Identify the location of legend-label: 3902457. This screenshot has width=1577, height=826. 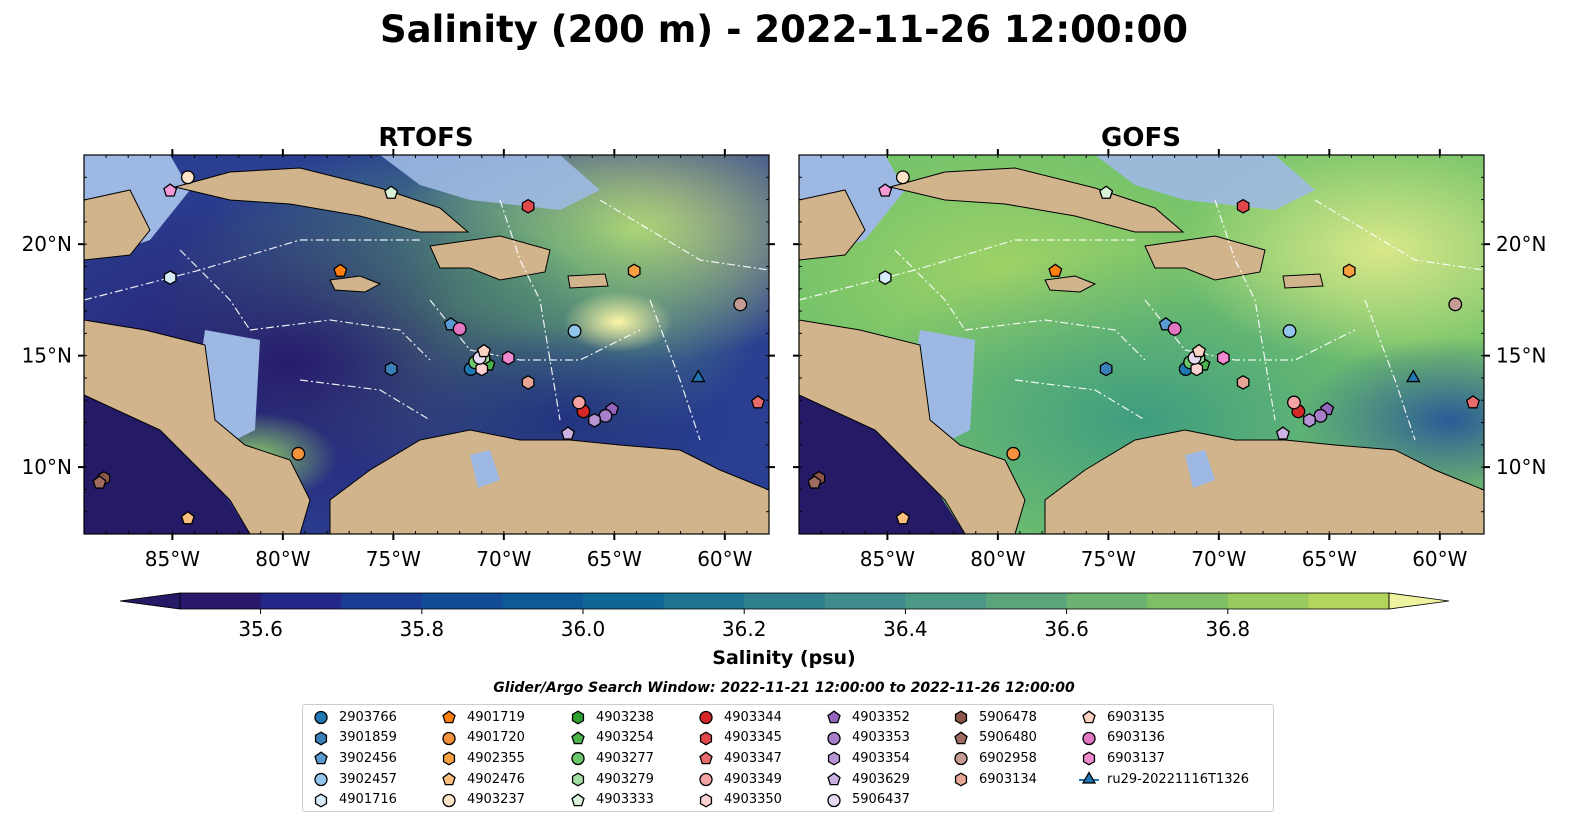
(368, 779).